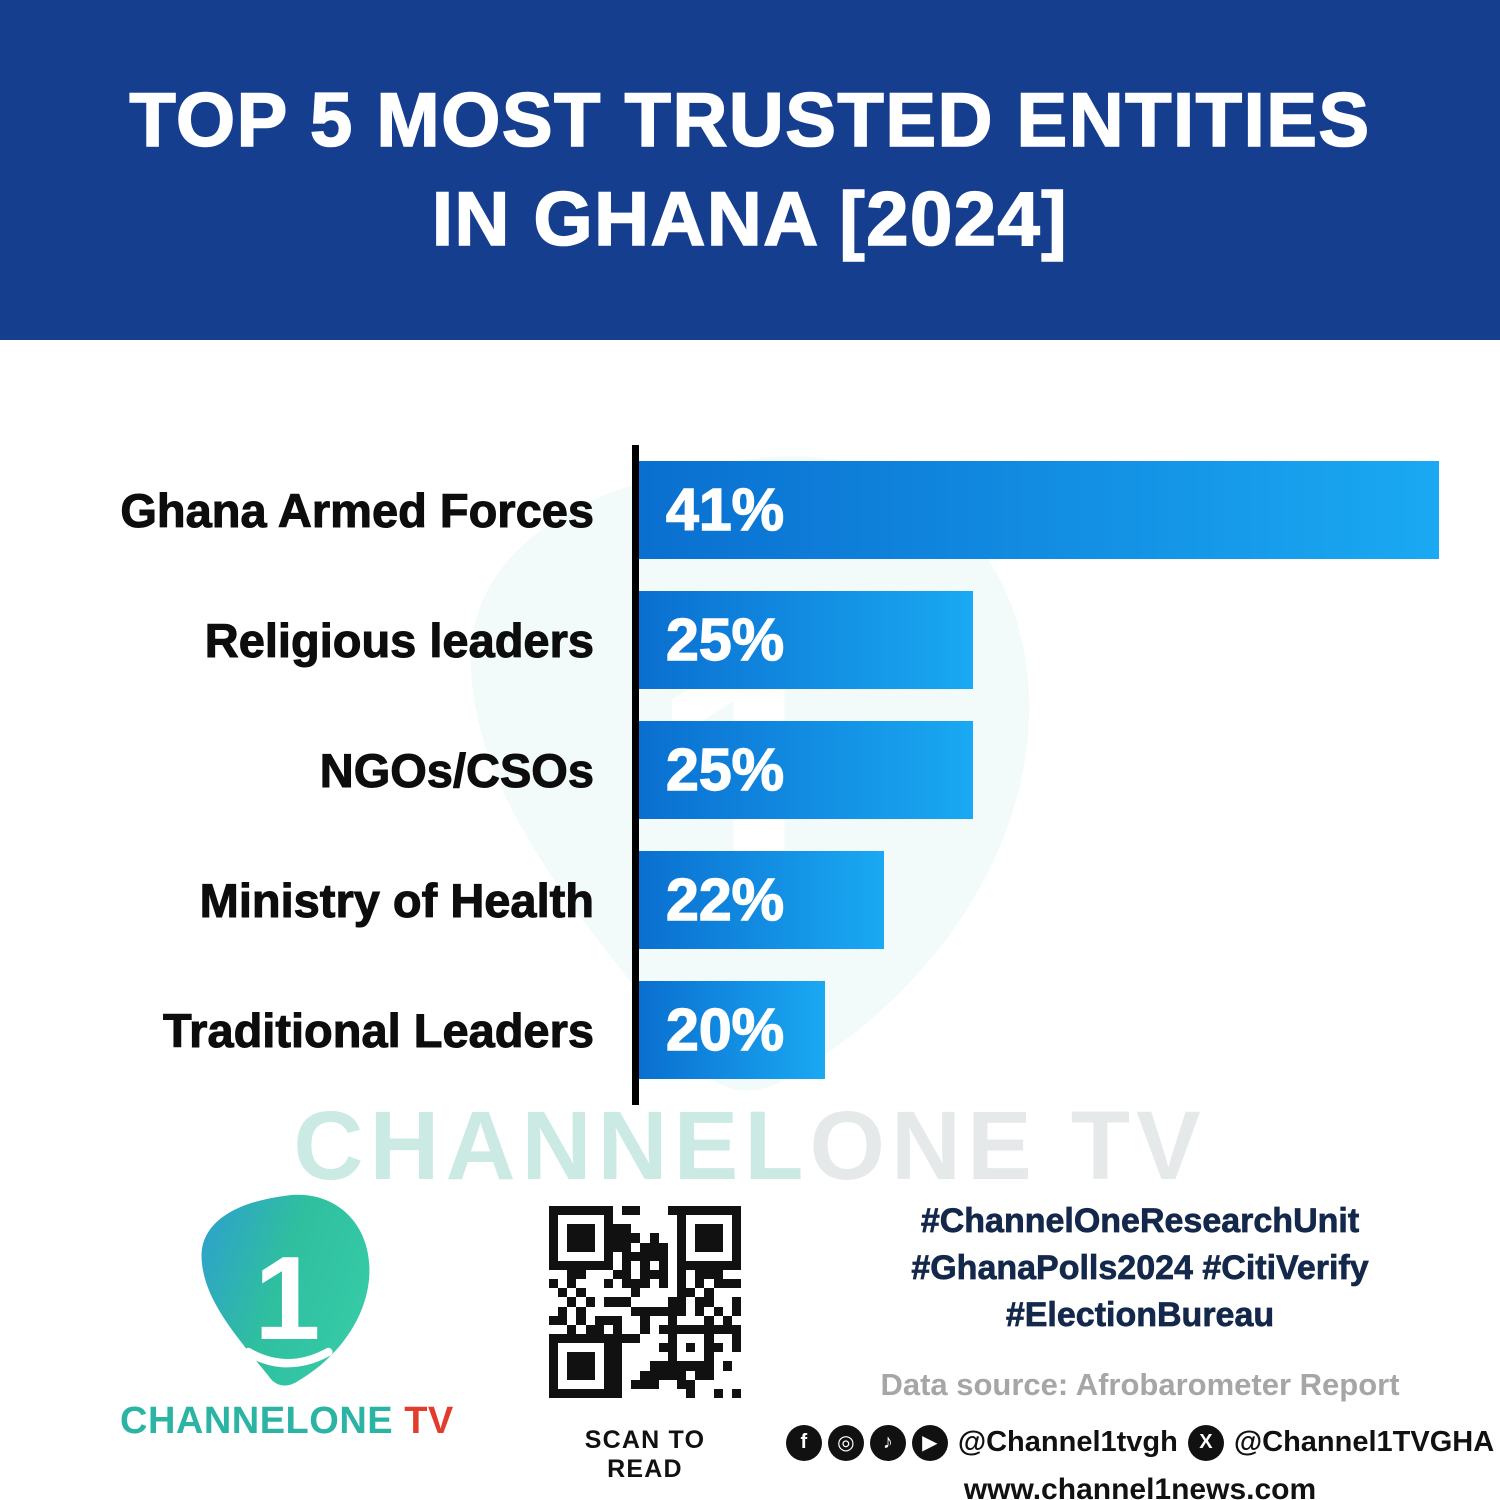  I want to click on x-icon: X, so click(1205, 1442).